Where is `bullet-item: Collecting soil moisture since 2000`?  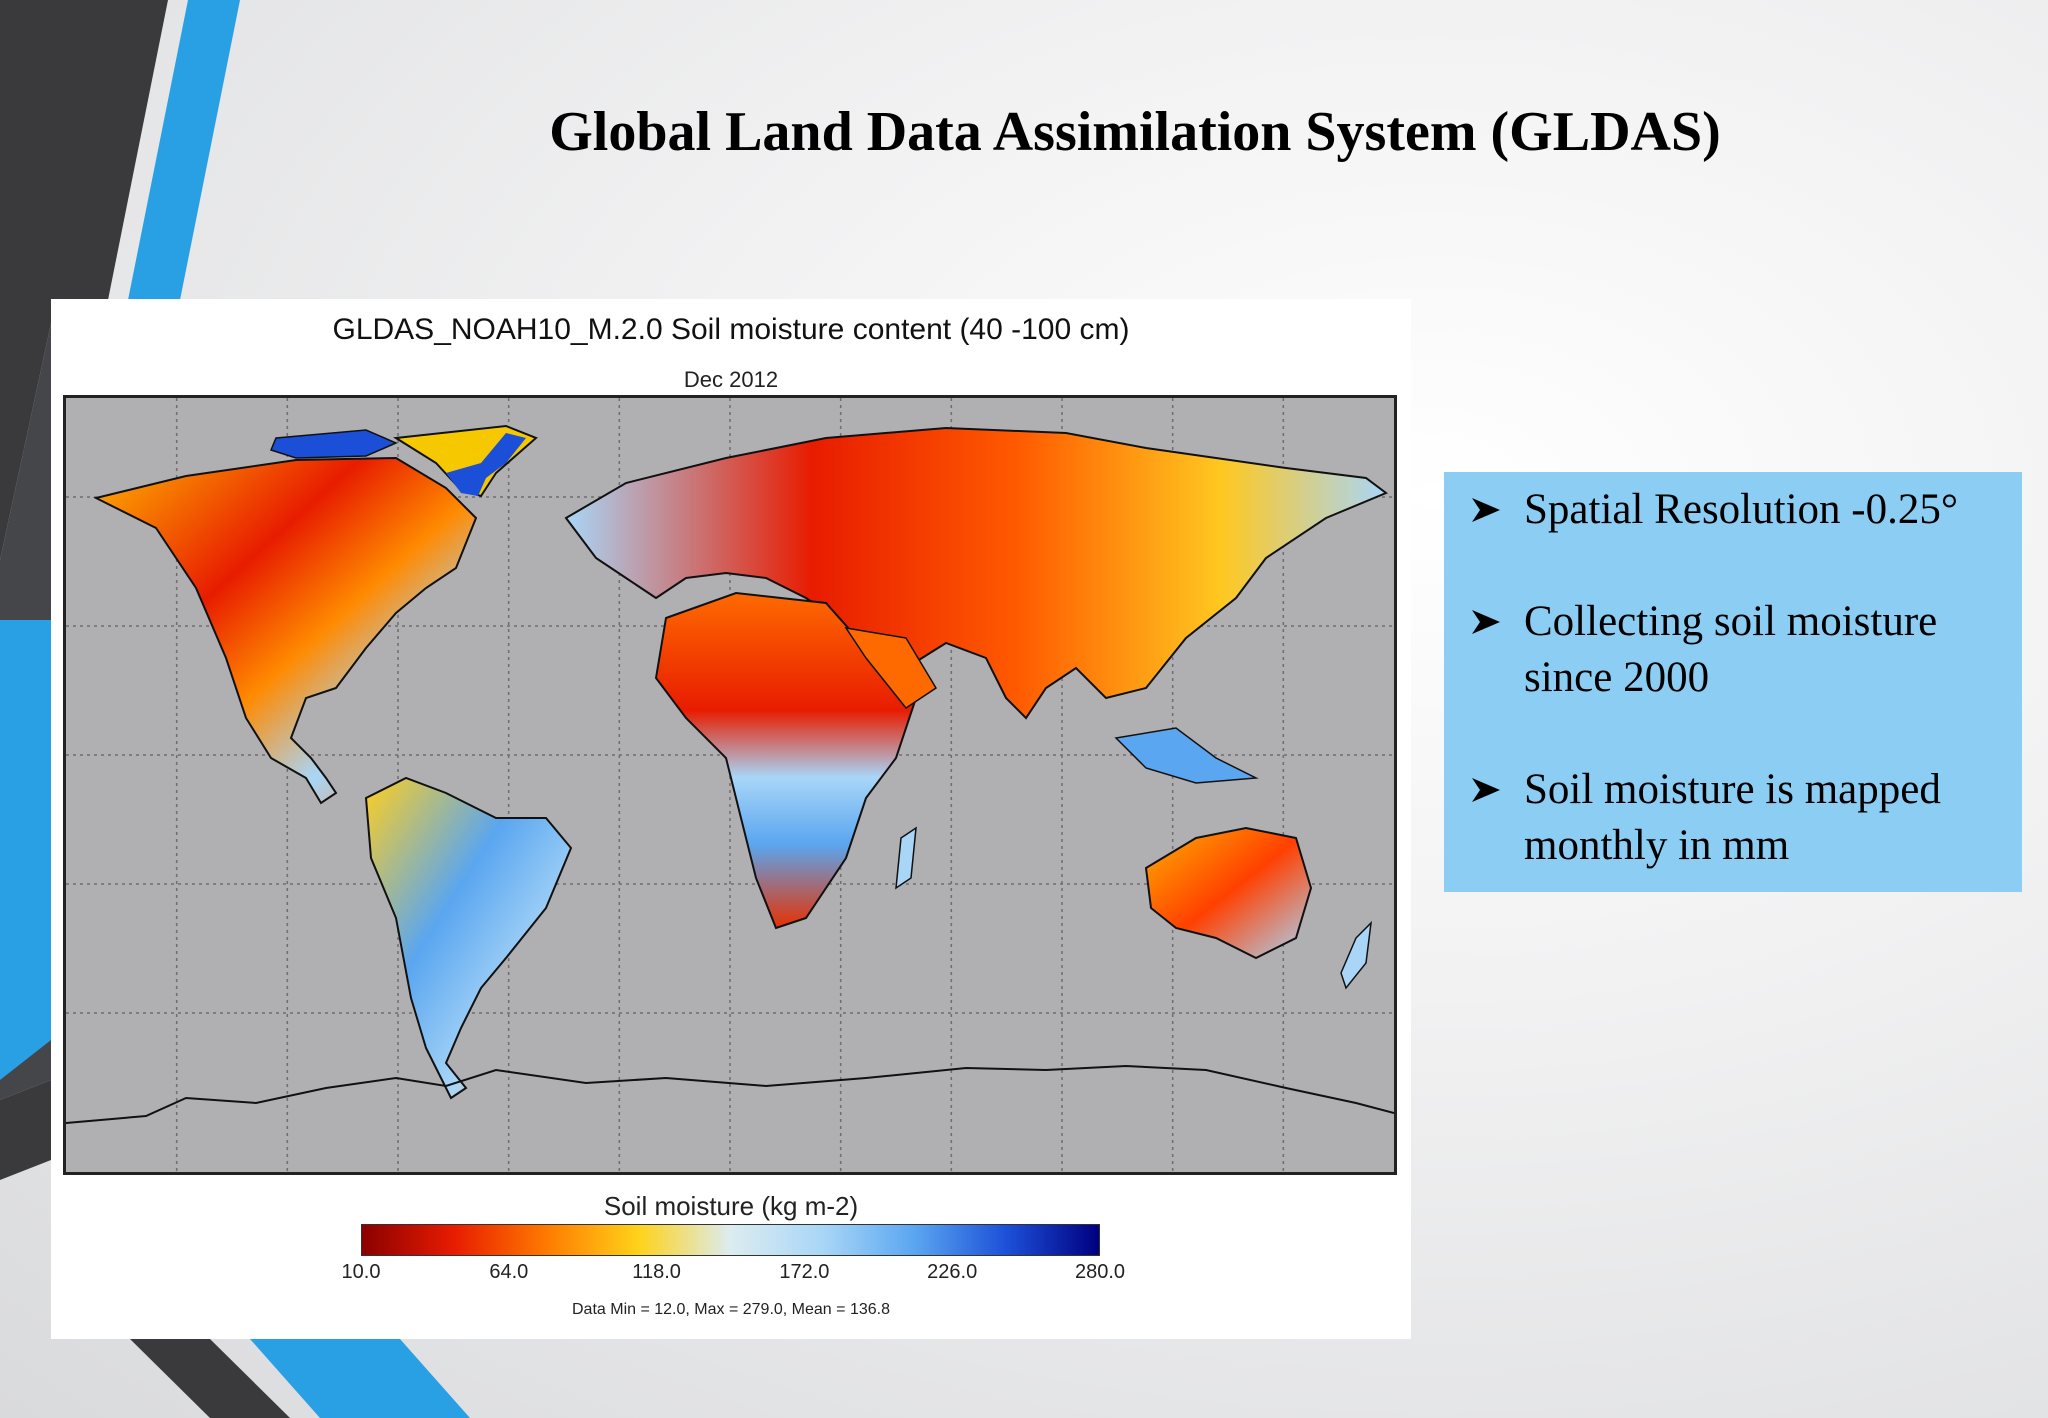 bullet-item: Collecting soil moisture since 2000 is located at coordinates (1733, 650).